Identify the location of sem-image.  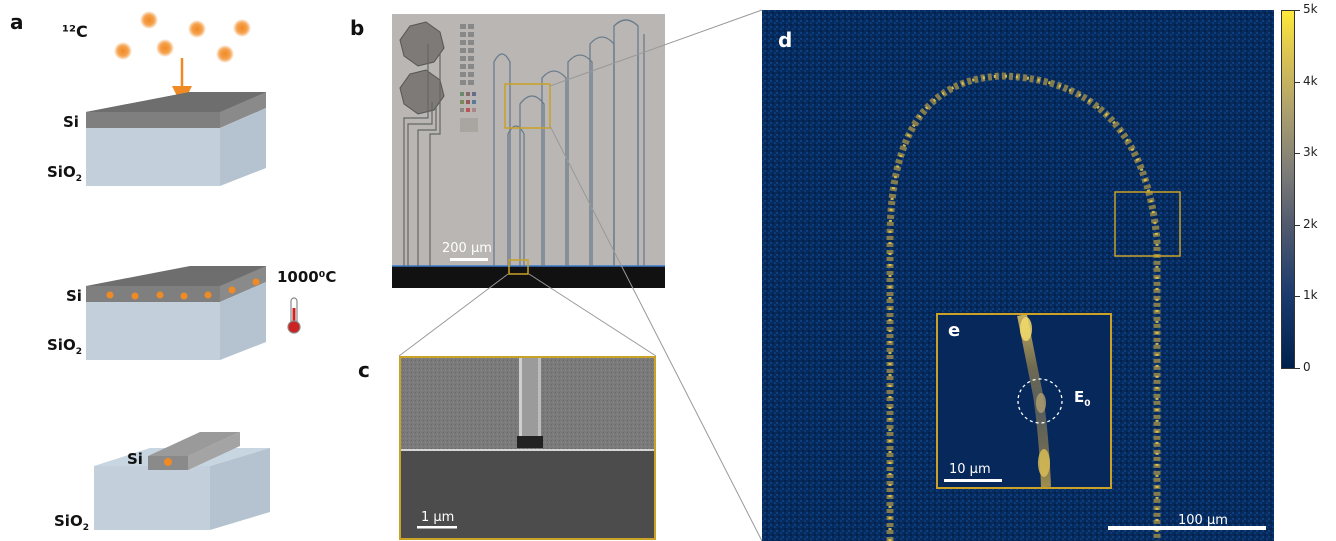
(527, 448).